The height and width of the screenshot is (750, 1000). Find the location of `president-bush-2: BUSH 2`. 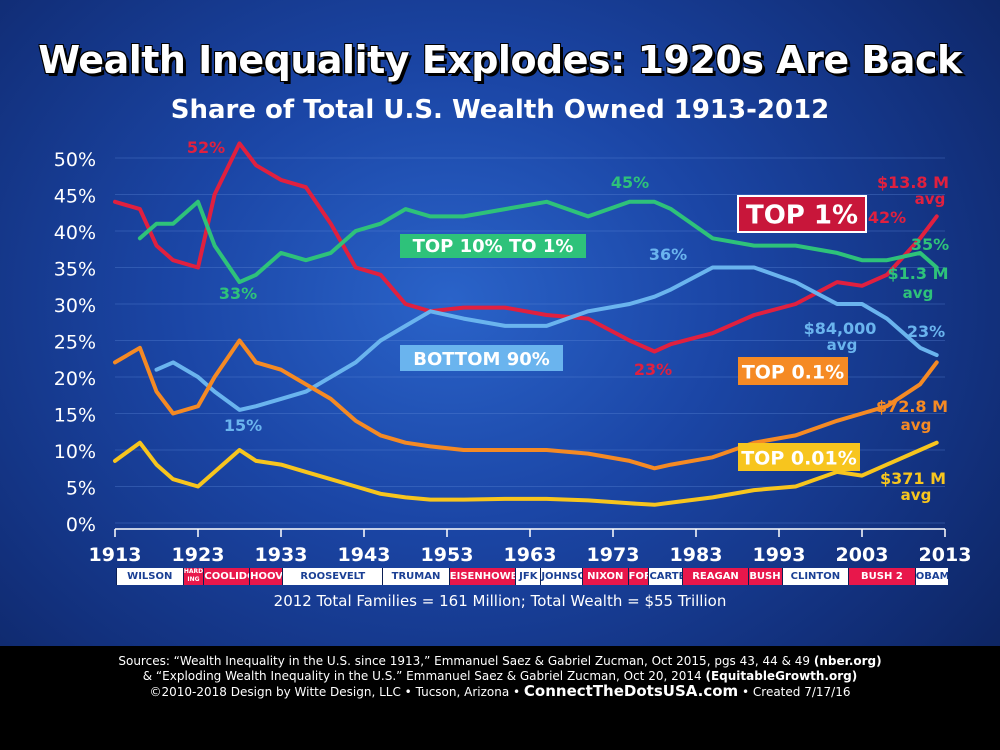

president-bush-2: BUSH 2 is located at coordinates (881, 576).